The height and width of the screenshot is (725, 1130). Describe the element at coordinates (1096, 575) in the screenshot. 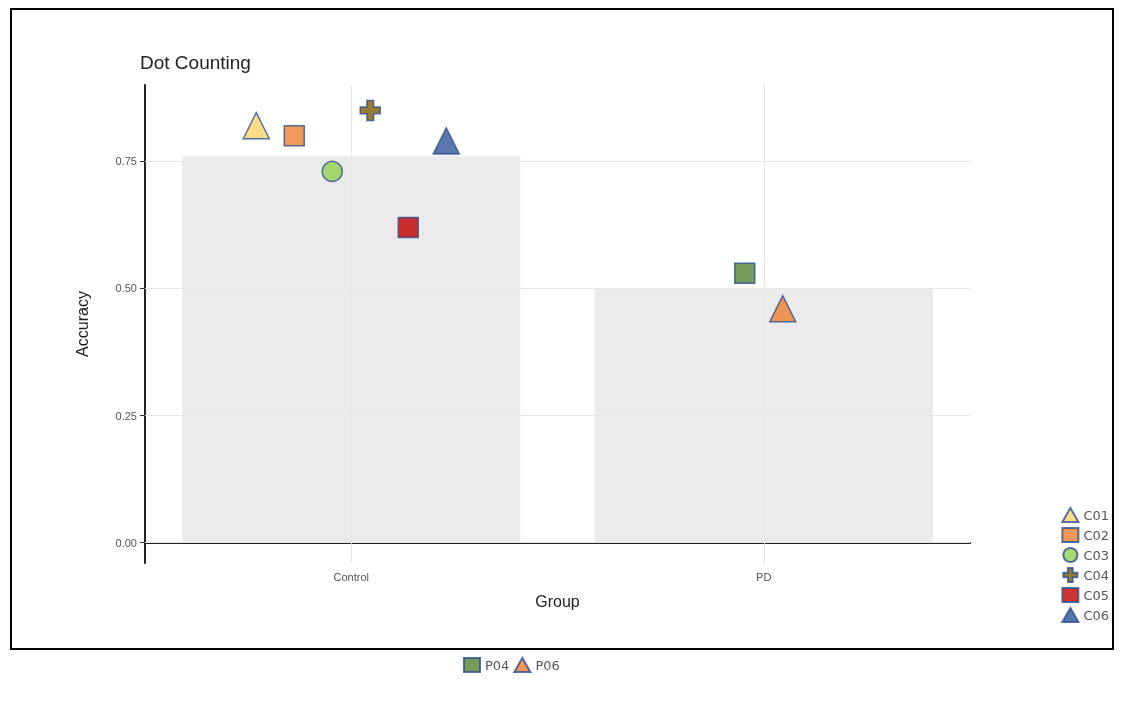

I see `legend-label: C04` at that location.